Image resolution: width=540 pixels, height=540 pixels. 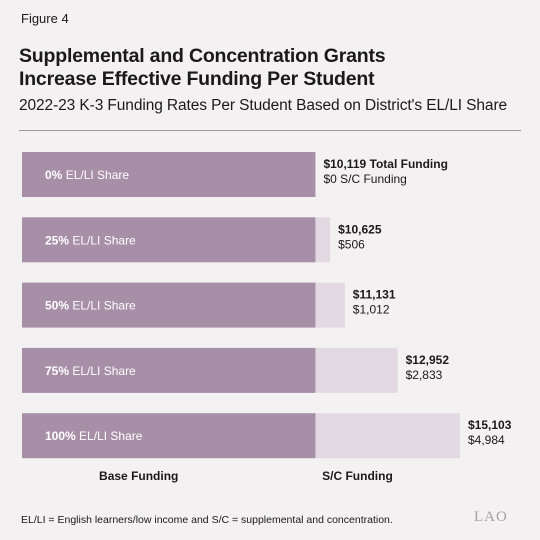 I want to click on figure-label: Figure 4, so click(x=45, y=18).